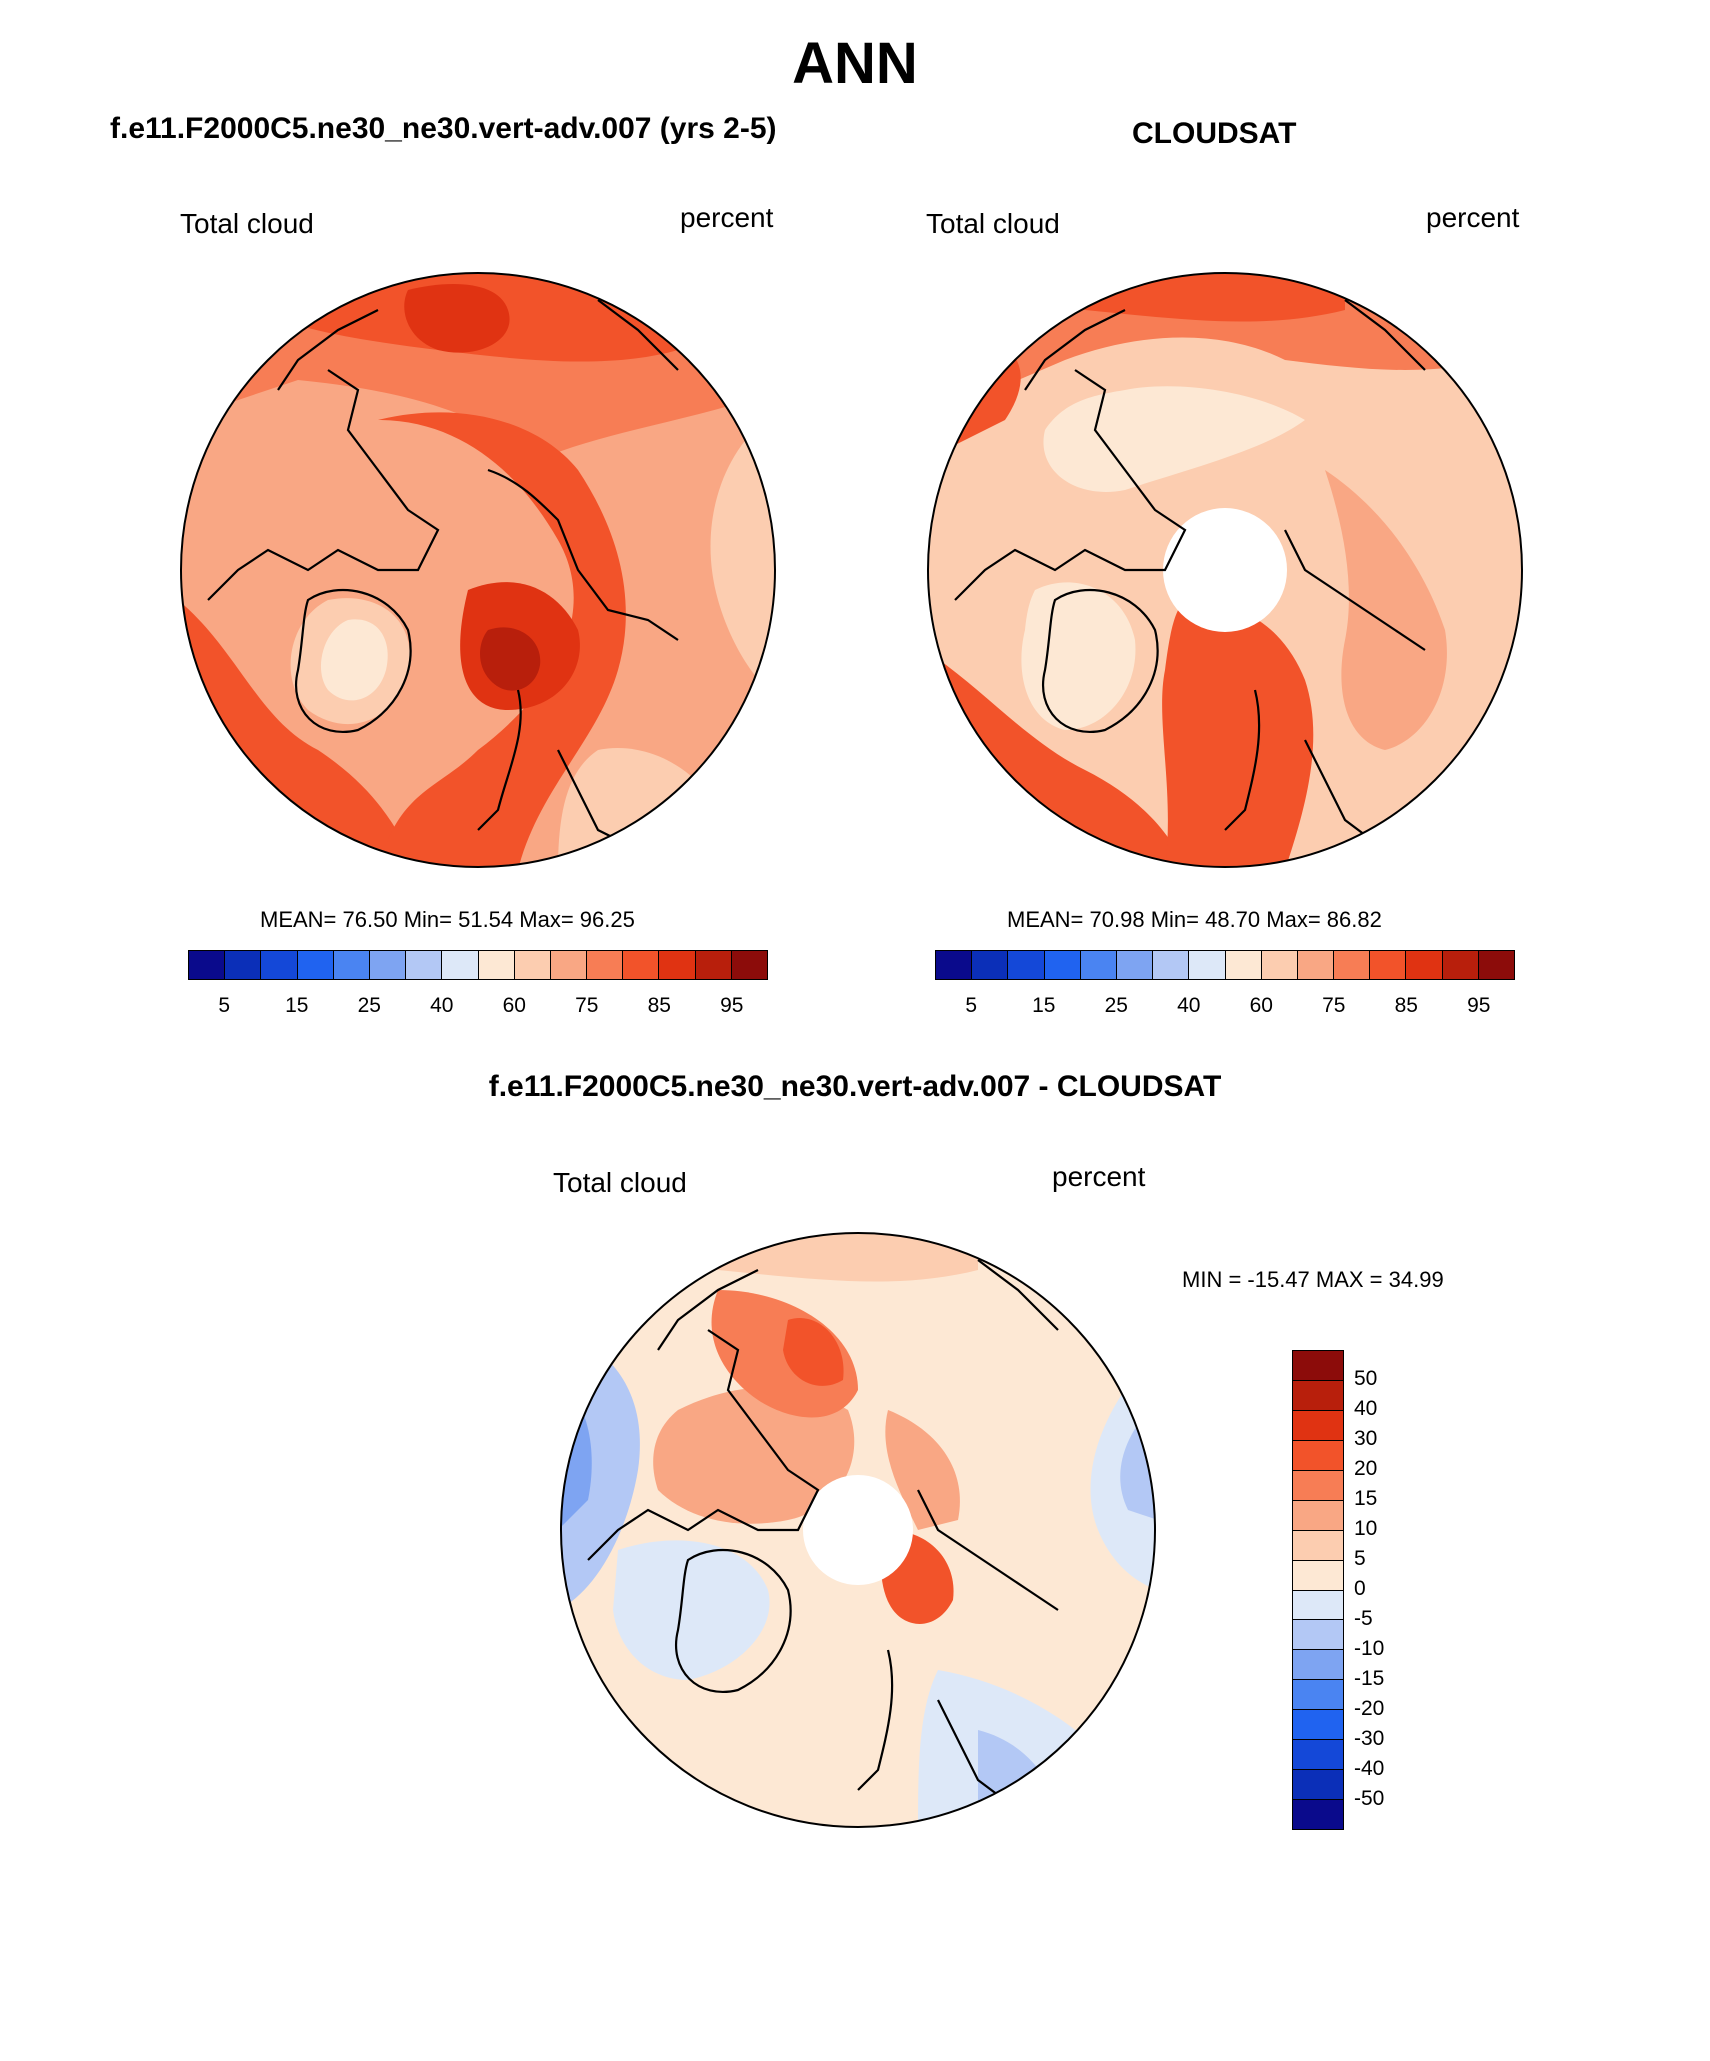 The height and width of the screenshot is (2061, 1710). I want to click on panel-1-units-label: percent, so click(727, 217).